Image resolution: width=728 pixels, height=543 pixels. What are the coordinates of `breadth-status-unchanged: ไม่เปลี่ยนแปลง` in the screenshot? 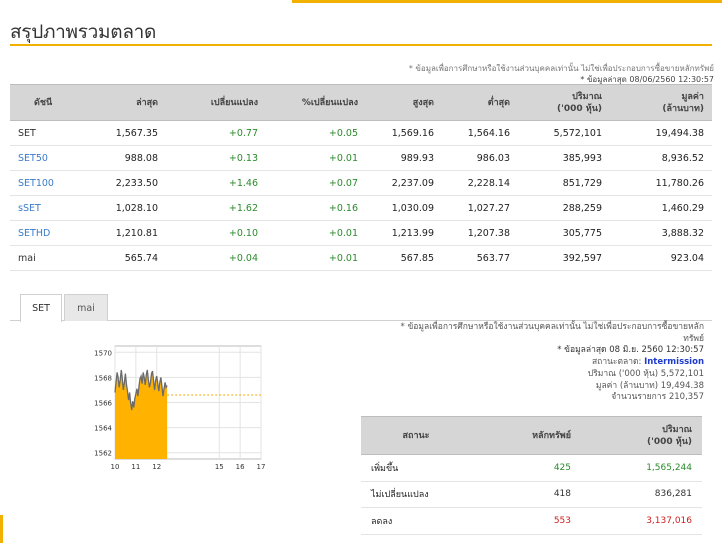 It's located at (416, 494).